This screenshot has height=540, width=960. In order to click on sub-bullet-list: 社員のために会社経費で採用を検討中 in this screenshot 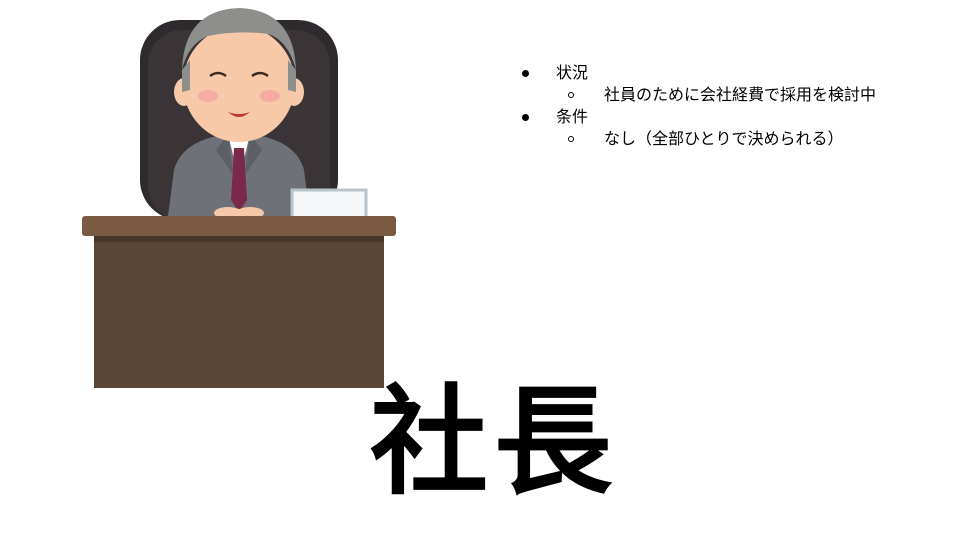, I will do `click(716, 95)`.